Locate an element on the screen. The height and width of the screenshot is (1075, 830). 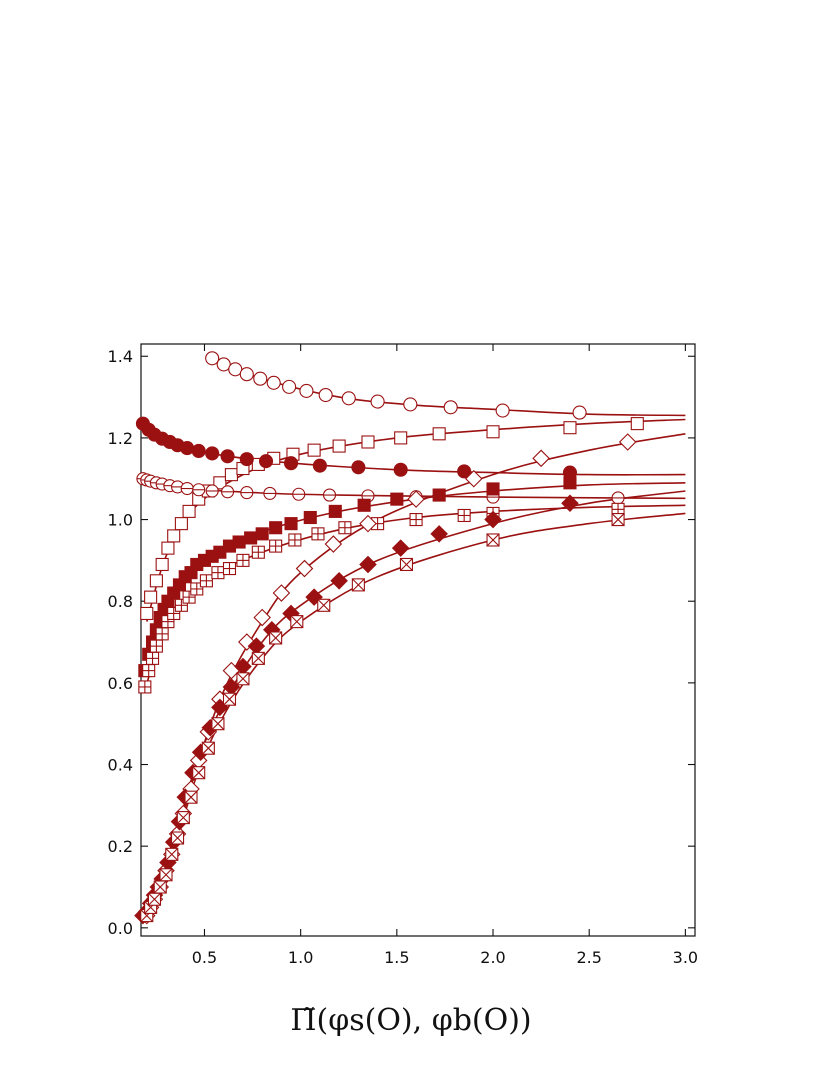
x-tick-label: 0.5 is located at coordinates (204, 957).